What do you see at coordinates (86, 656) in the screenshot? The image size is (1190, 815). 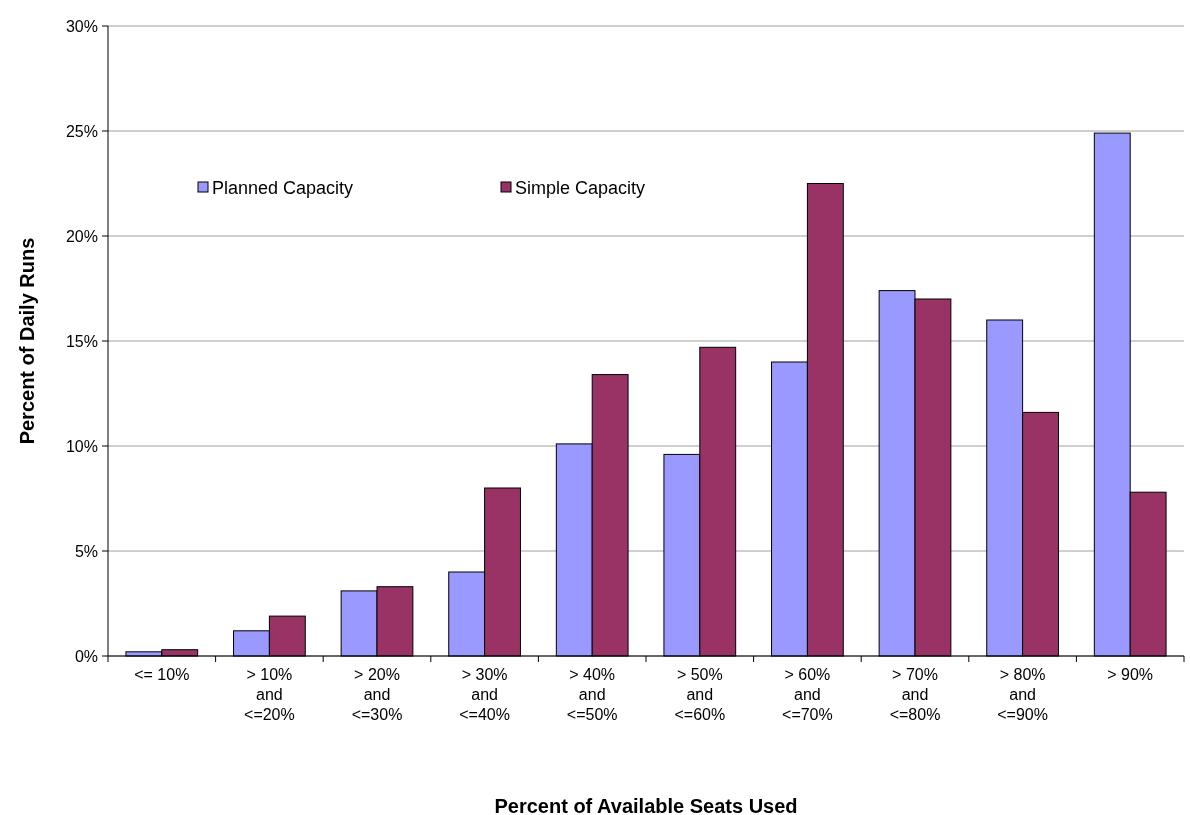 I see `y-tick-label: 0%` at bounding box center [86, 656].